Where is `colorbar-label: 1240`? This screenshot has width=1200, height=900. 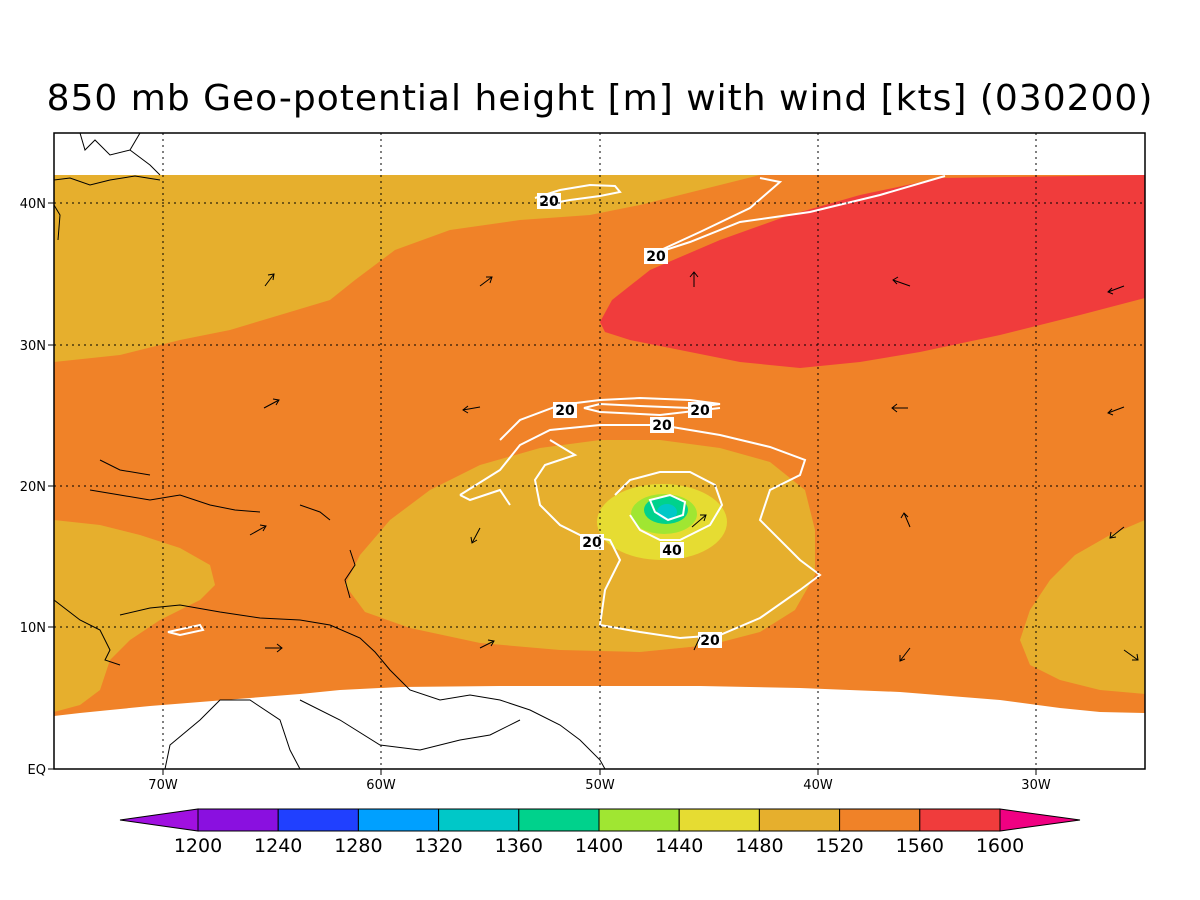
colorbar-label: 1240 is located at coordinates (278, 846).